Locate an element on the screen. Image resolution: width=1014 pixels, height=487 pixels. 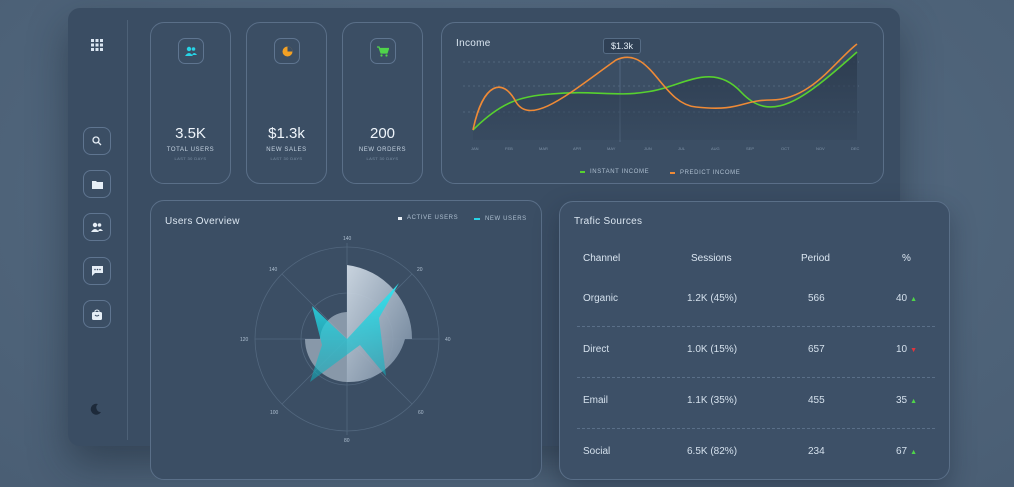
sidebar-bag-button is located at coordinates (97, 314).